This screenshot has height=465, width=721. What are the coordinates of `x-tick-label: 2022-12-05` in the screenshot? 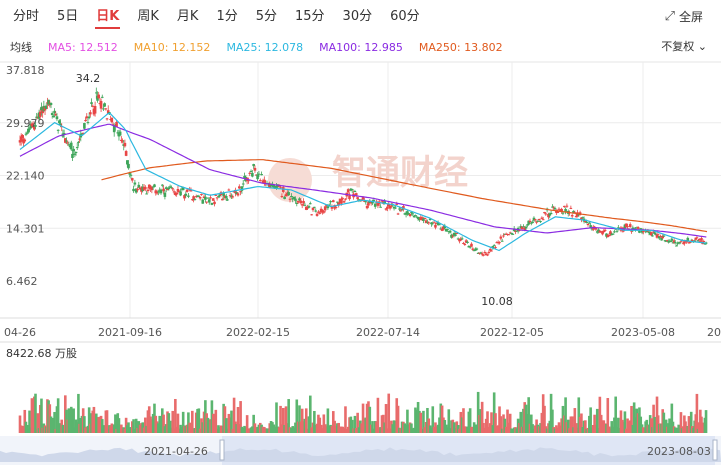 It's located at (512, 332).